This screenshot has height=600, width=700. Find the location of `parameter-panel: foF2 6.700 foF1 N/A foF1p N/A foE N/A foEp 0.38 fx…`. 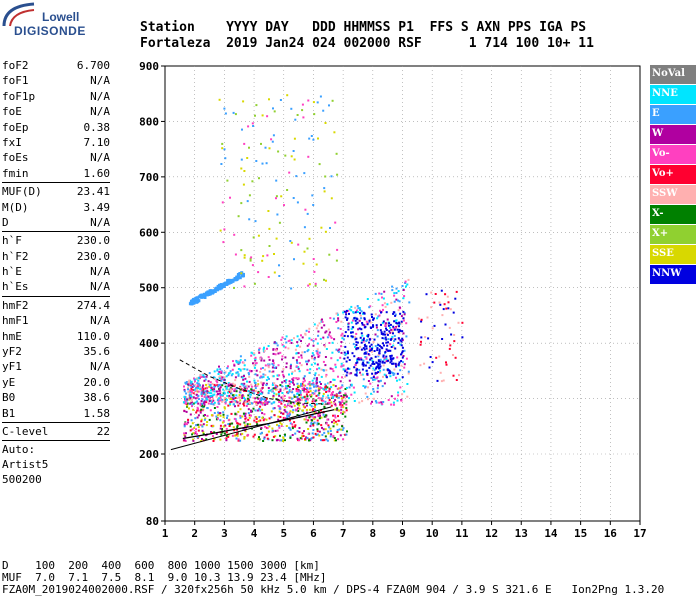

parameter-panel: foF2 6.700 foF1 N/A foF1p N/A foE N/A foEp 0.38 fx… is located at coordinates (56, 272).